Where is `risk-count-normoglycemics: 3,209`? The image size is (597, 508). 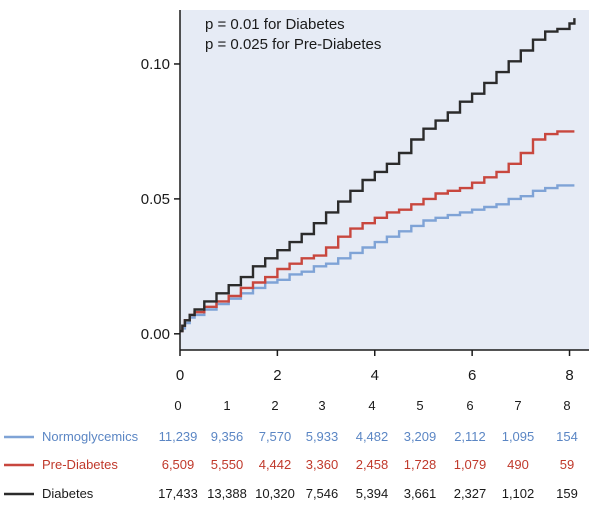
risk-count-normoglycemics: 3,209 is located at coordinates (420, 436).